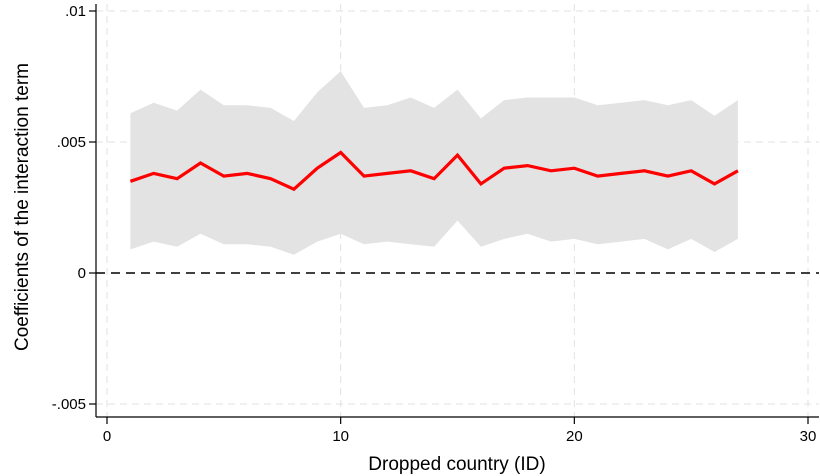 This screenshot has width=820, height=476. Describe the element at coordinates (456, 464) in the screenshot. I see `x-axis-title: Dropped country (ID)` at that location.